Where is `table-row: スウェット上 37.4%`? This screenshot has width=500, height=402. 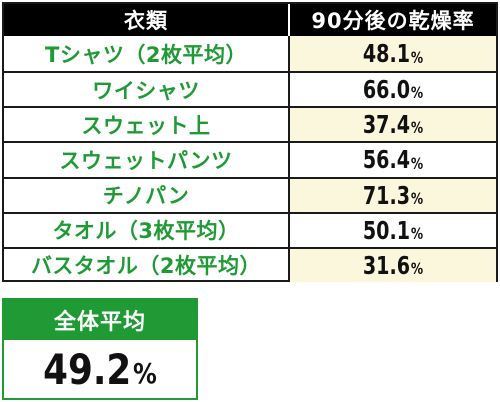
table-row: スウェット上 37.4% is located at coordinates (250, 124).